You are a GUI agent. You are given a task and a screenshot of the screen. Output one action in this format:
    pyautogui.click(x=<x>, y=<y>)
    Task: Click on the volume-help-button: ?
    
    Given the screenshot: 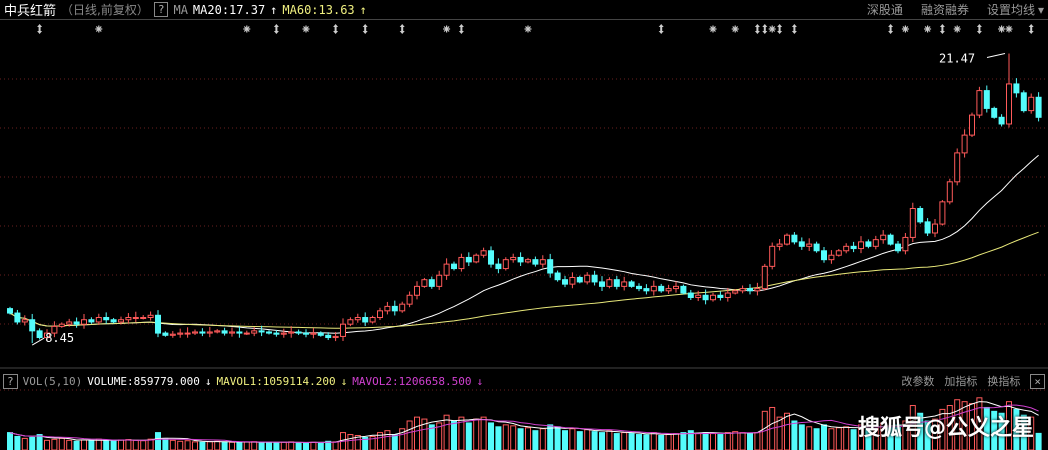 What is the action you would take?
    pyautogui.click(x=10, y=381)
    